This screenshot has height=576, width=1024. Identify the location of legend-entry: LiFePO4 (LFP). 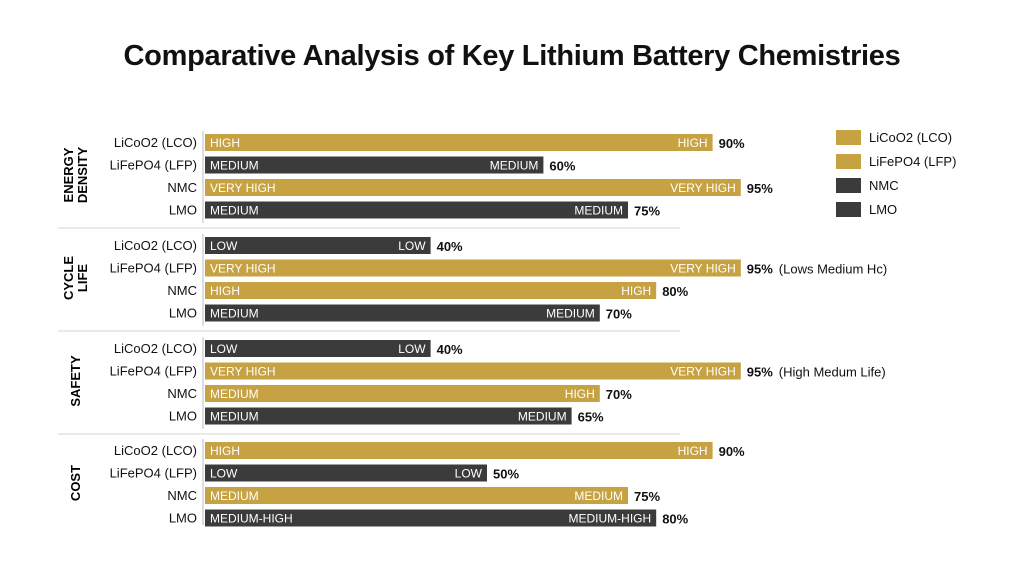
(912, 161).